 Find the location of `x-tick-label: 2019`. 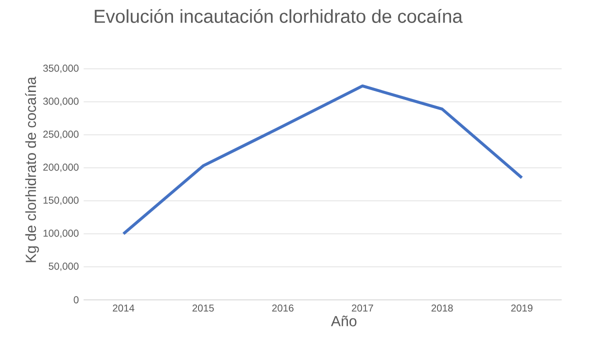

x-tick-label: 2019 is located at coordinates (521, 308).